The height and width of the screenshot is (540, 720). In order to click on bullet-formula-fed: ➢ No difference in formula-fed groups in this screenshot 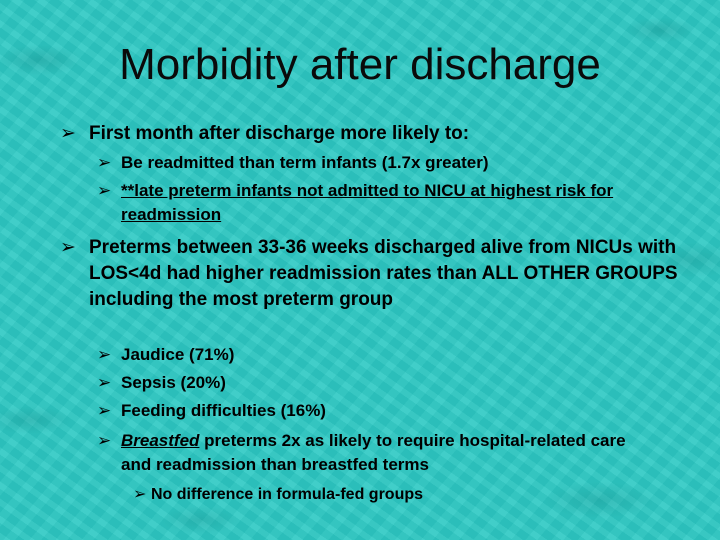, I will do `click(403, 495)`.